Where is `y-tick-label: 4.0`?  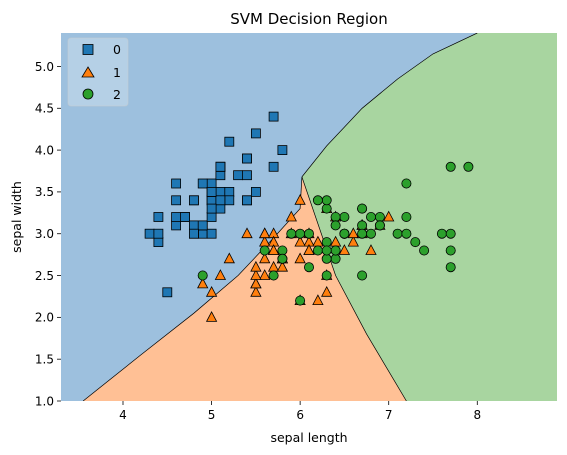
y-tick-label: 4.0 is located at coordinates (44, 150).